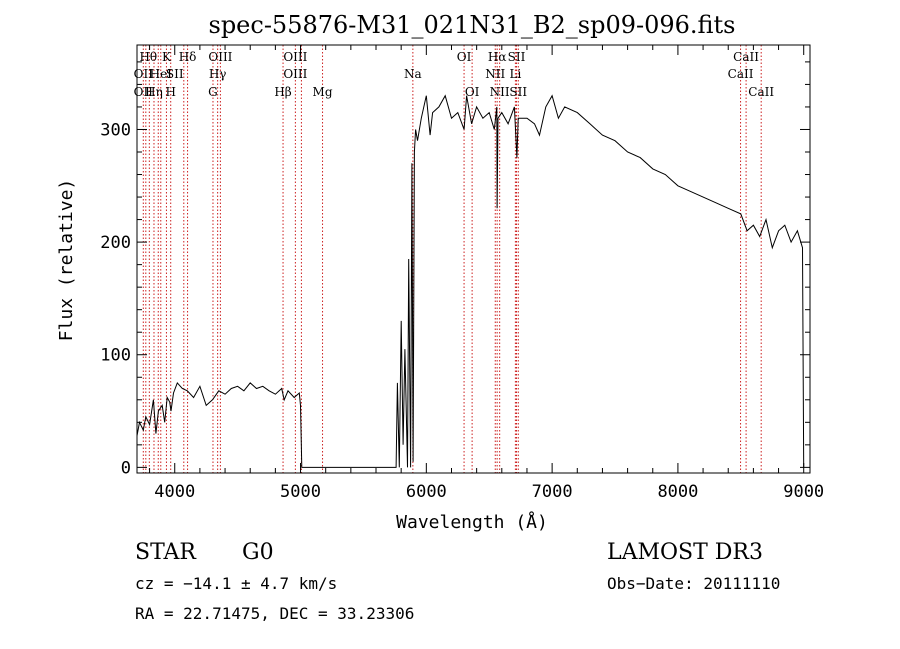  I want to click on spectral-line-label: Hδ, so click(188, 57).